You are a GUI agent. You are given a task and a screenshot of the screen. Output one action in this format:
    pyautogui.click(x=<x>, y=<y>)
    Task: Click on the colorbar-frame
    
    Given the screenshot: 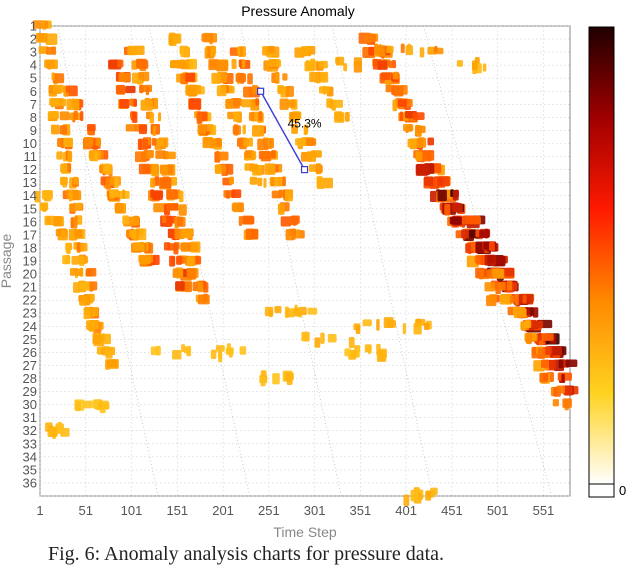 What is the action you would take?
    pyautogui.click(x=601, y=262)
    